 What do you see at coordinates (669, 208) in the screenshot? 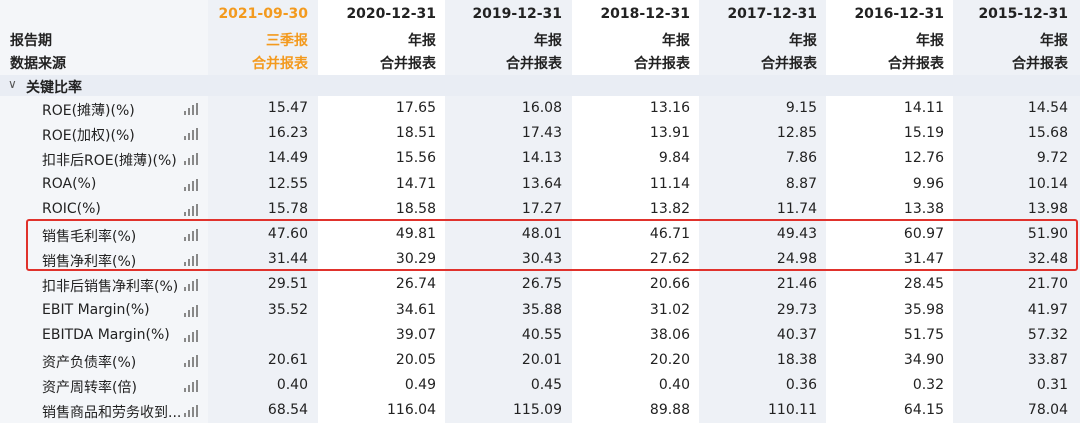
I see `cell-value: 13.82` at bounding box center [669, 208].